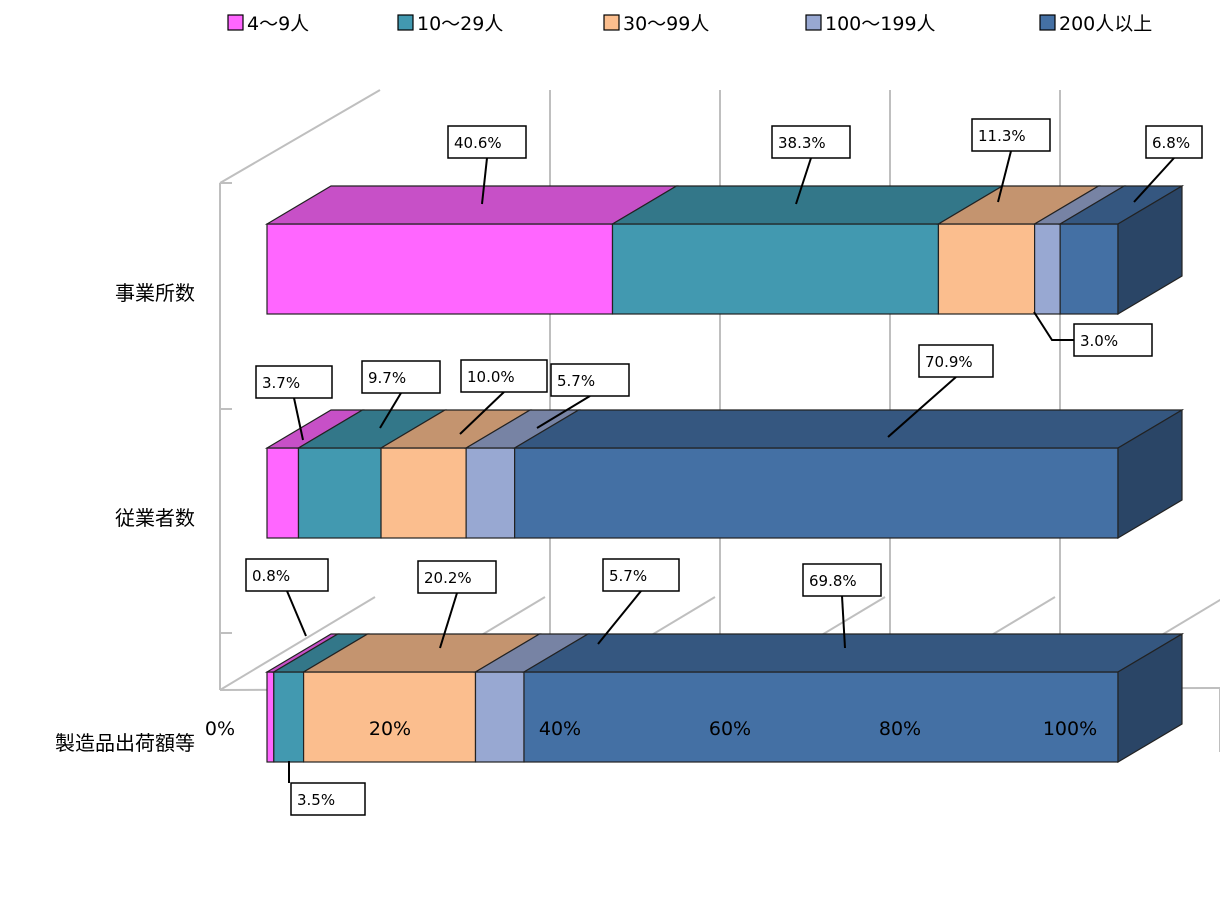  I want to click on data-label: 70.9%, so click(940, 391).